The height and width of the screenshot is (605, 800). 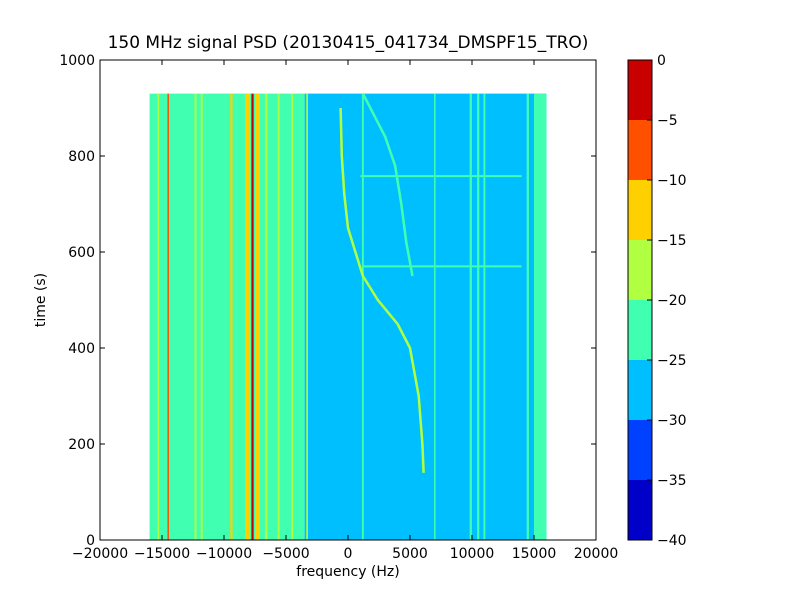 What do you see at coordinates (410, 554) in the screenshot?
I see `x-tick-label: 5000` at bounding box center [410, 554].